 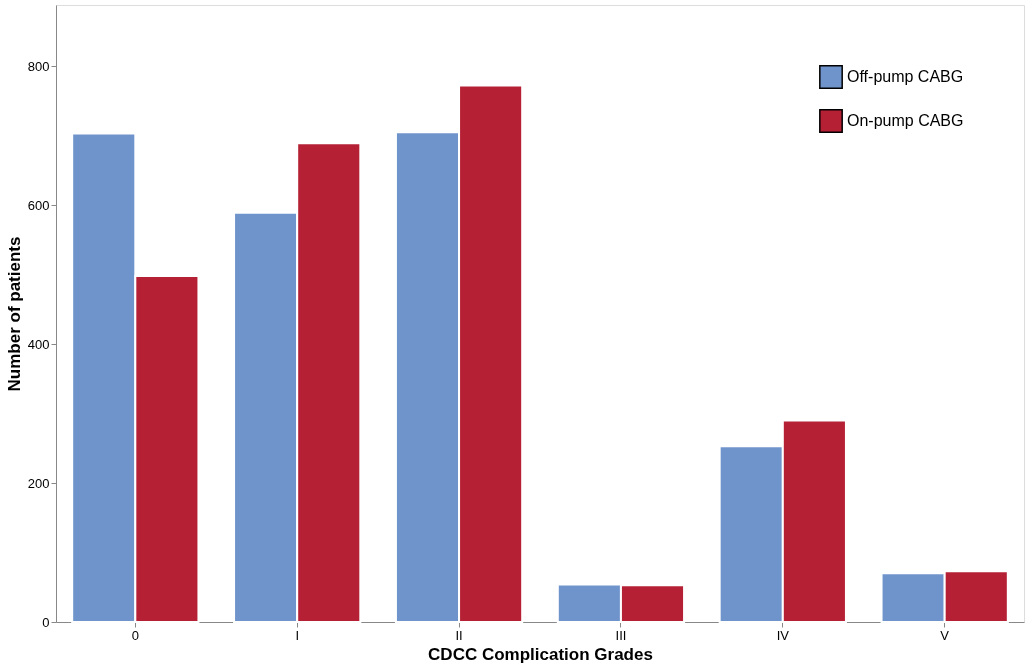 What do you see at coordinates (38, 205) in the screenshot?
I see `y-tick-label: 600` at bounding box center [38, 205].